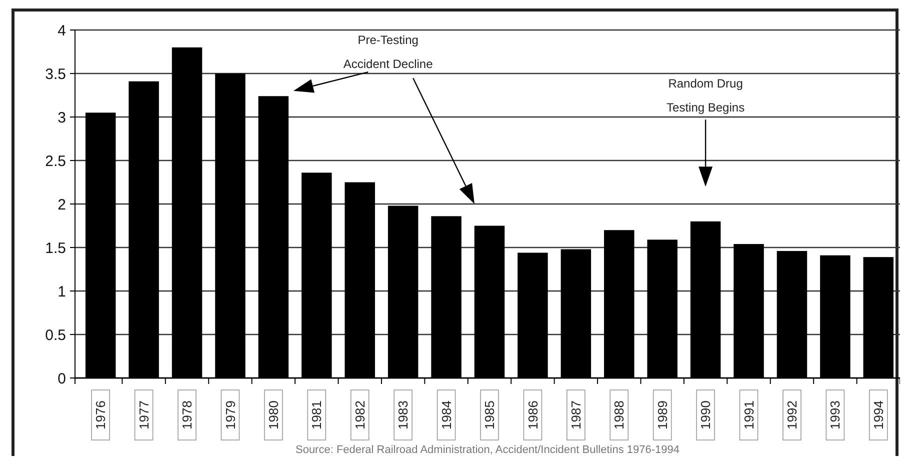  Describe the element at coordinates (62, 291) in the screenshot. I see `y-tick-label: 1` at that location.